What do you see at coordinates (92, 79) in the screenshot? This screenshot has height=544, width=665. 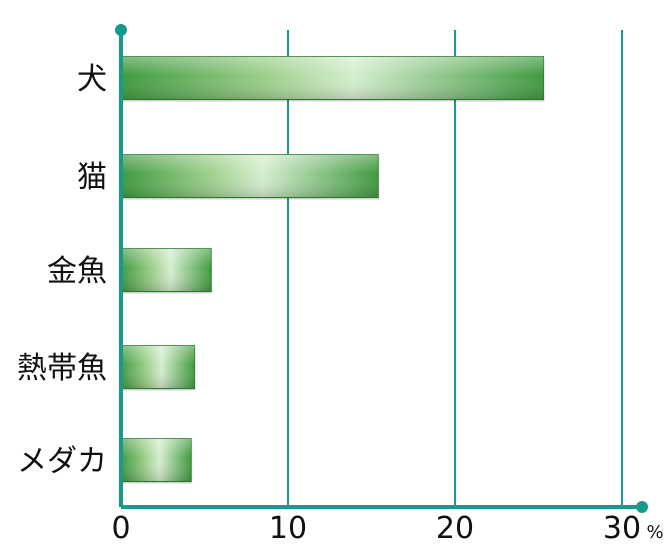 I see `category-label: 犬` at bounding box center [92, 79].